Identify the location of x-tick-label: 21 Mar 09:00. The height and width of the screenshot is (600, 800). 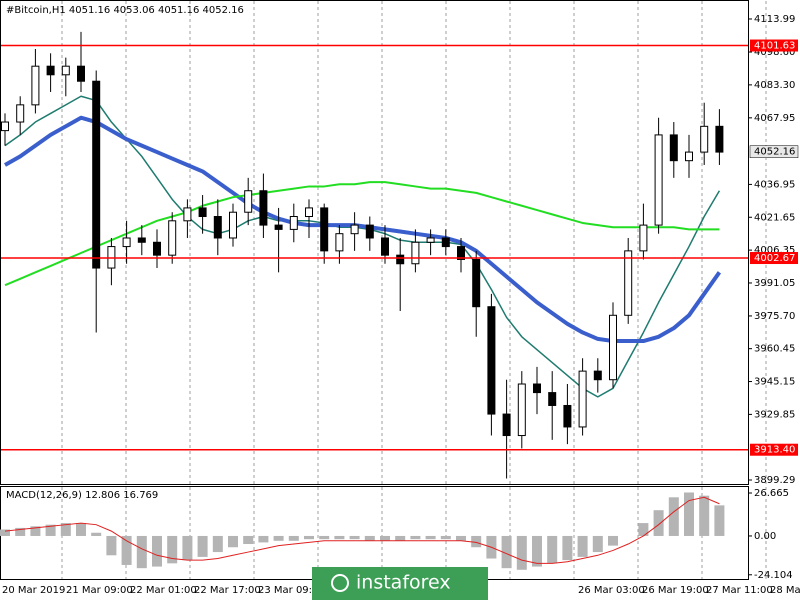
(99, 590).